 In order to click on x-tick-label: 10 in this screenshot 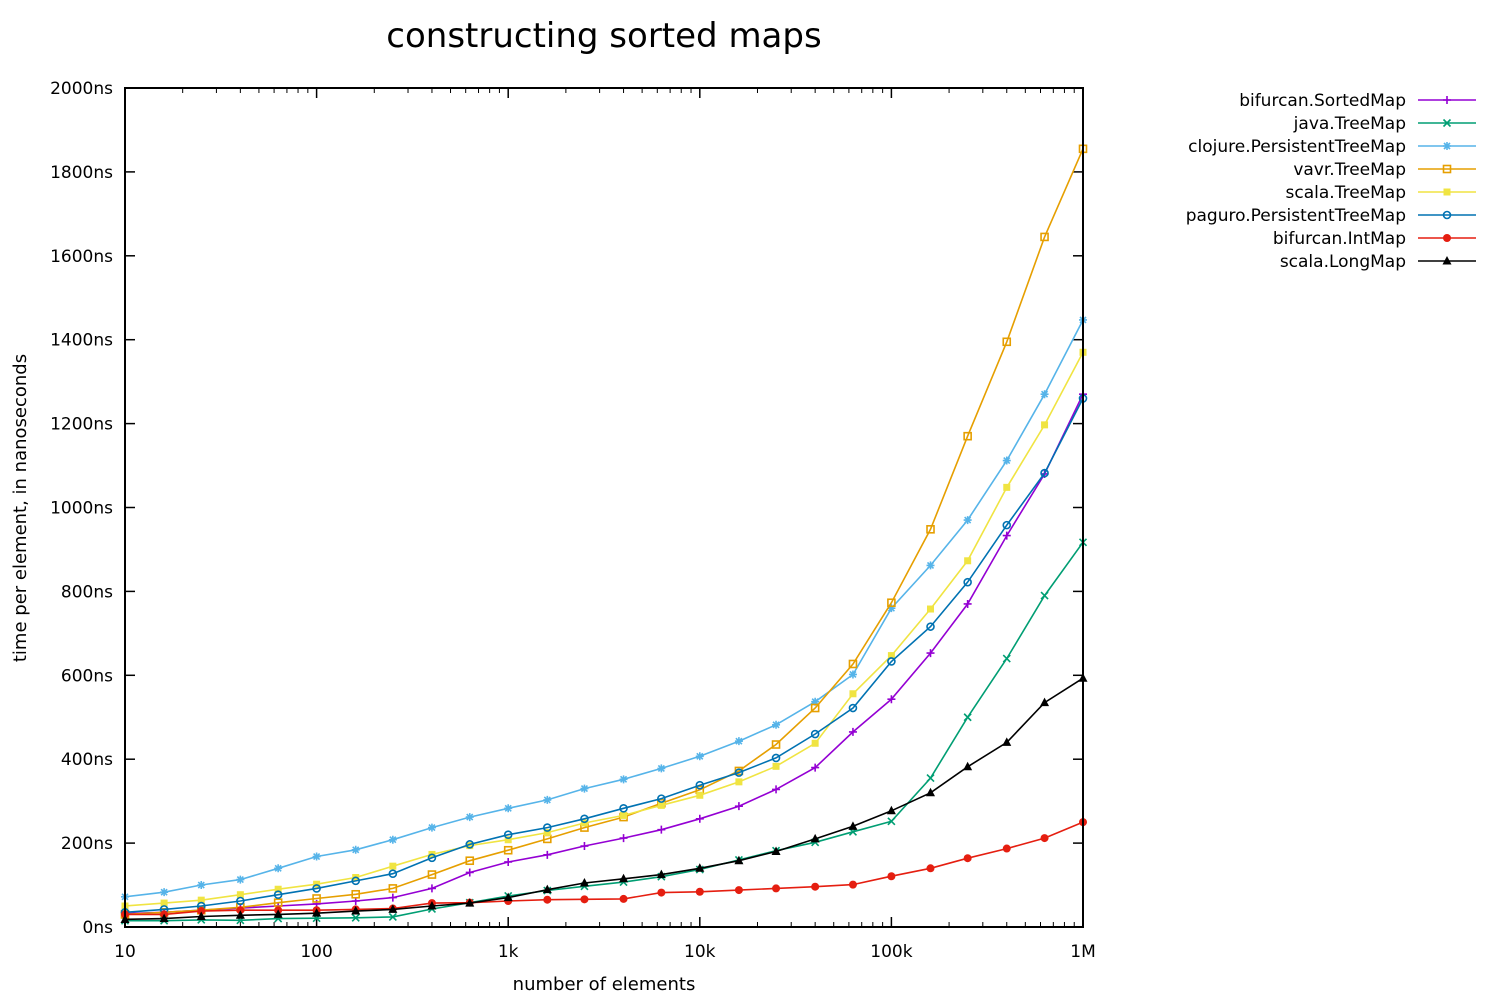, I will do `click(125, 952)`.